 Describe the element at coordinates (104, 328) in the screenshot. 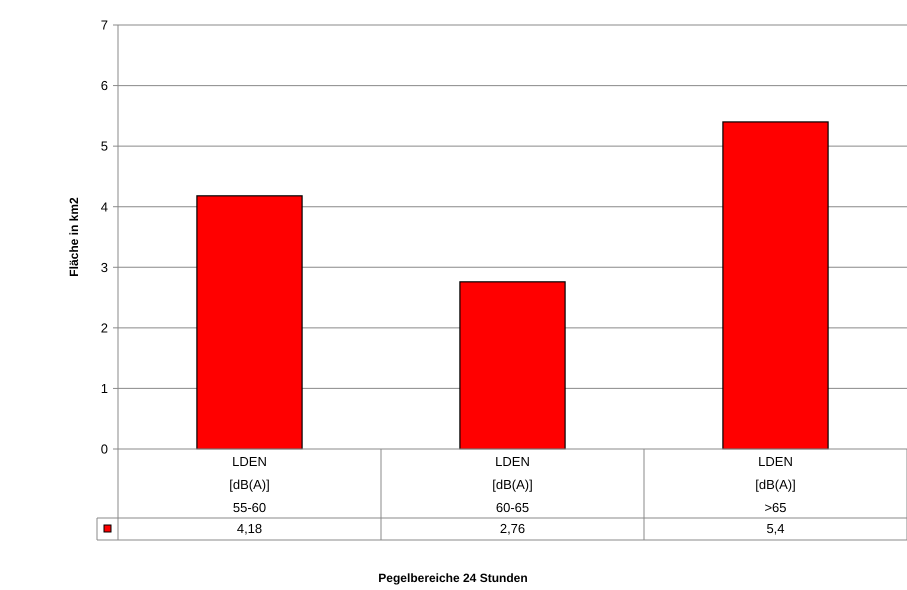

I see `y-tick-label: 2` at that location.